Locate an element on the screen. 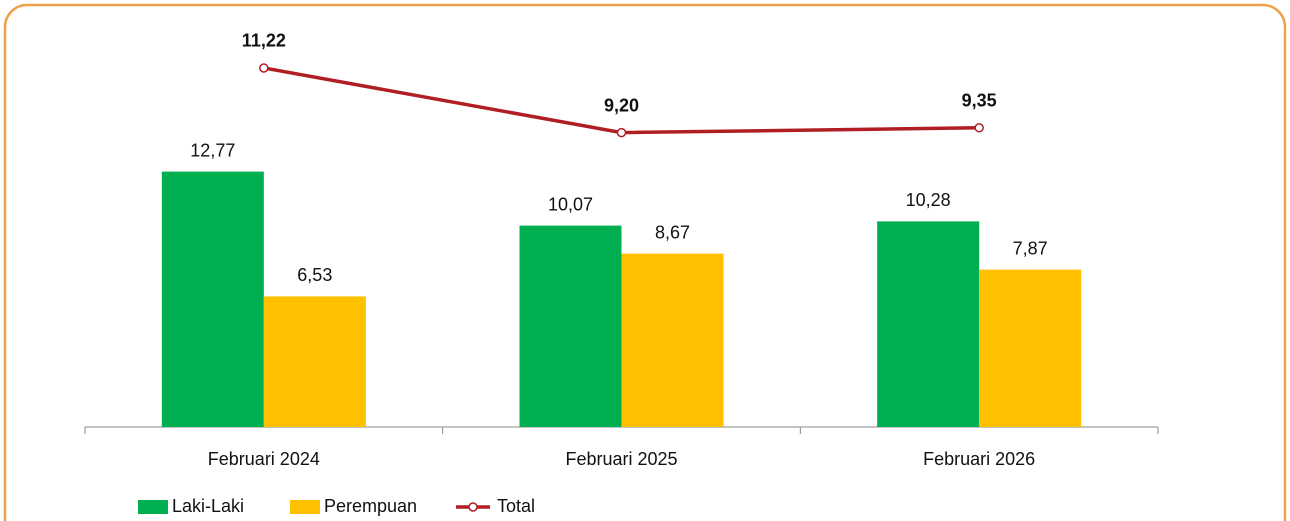 The height and width of the screenshot is (521, 1290). data-label: 10,07 is located at coordinates (570, 204).